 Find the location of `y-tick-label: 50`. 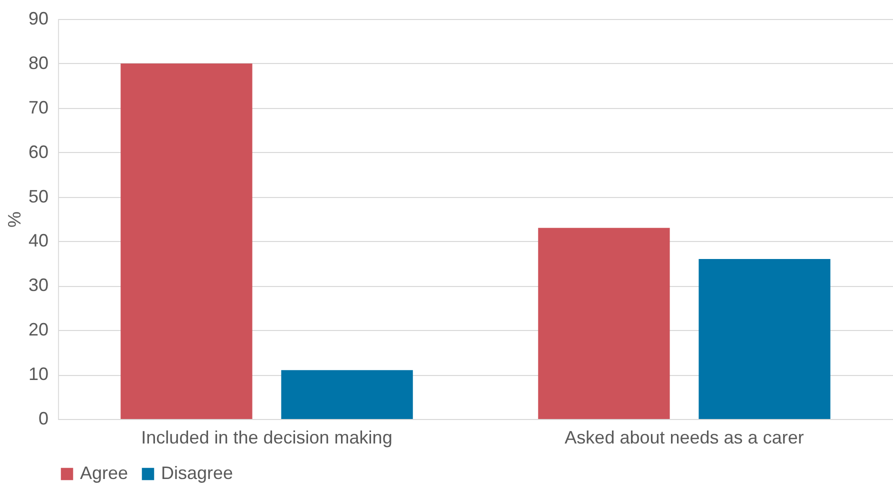

y-tick-label: 50 is located at coordinates (38, 196).